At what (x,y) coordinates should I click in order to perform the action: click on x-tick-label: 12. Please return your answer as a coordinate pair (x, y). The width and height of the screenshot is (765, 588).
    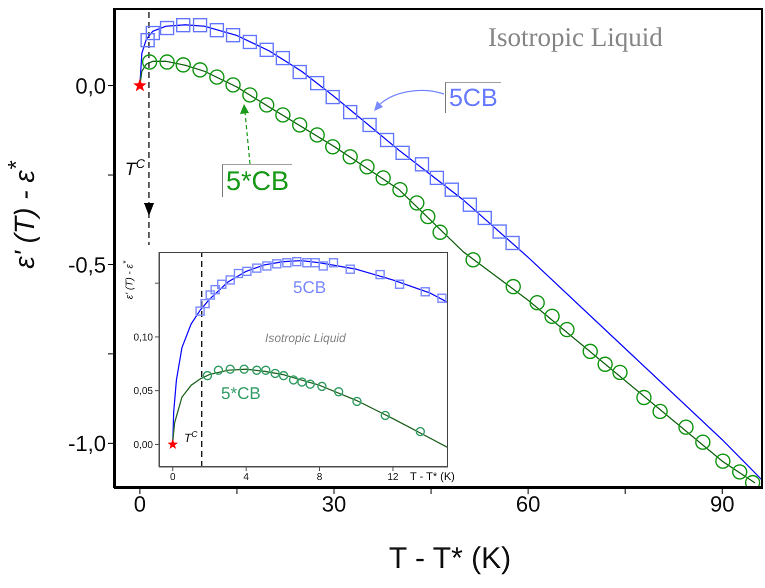
    Looking at the image, I should click on (393, 478).